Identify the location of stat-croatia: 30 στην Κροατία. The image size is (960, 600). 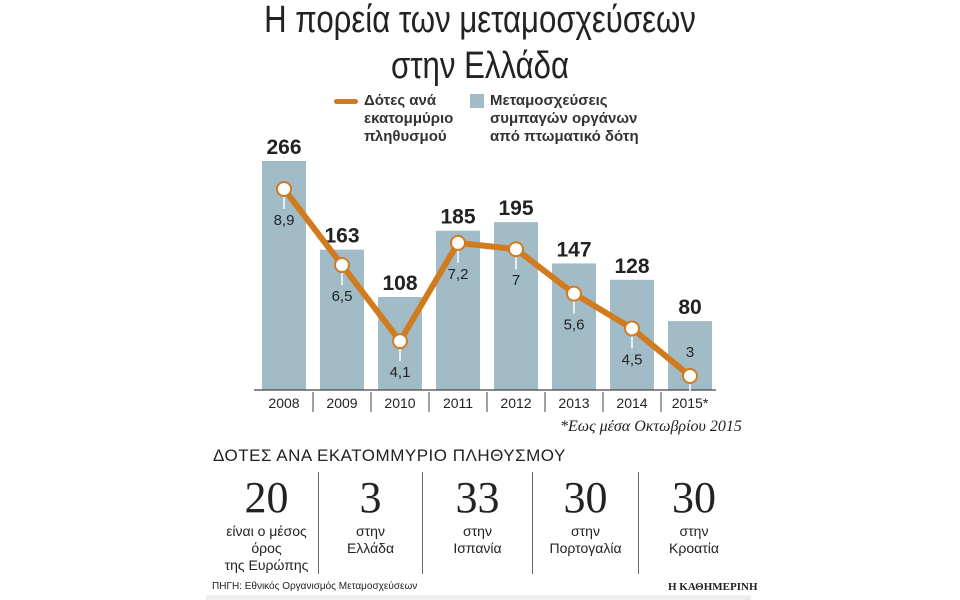
(694, 523).